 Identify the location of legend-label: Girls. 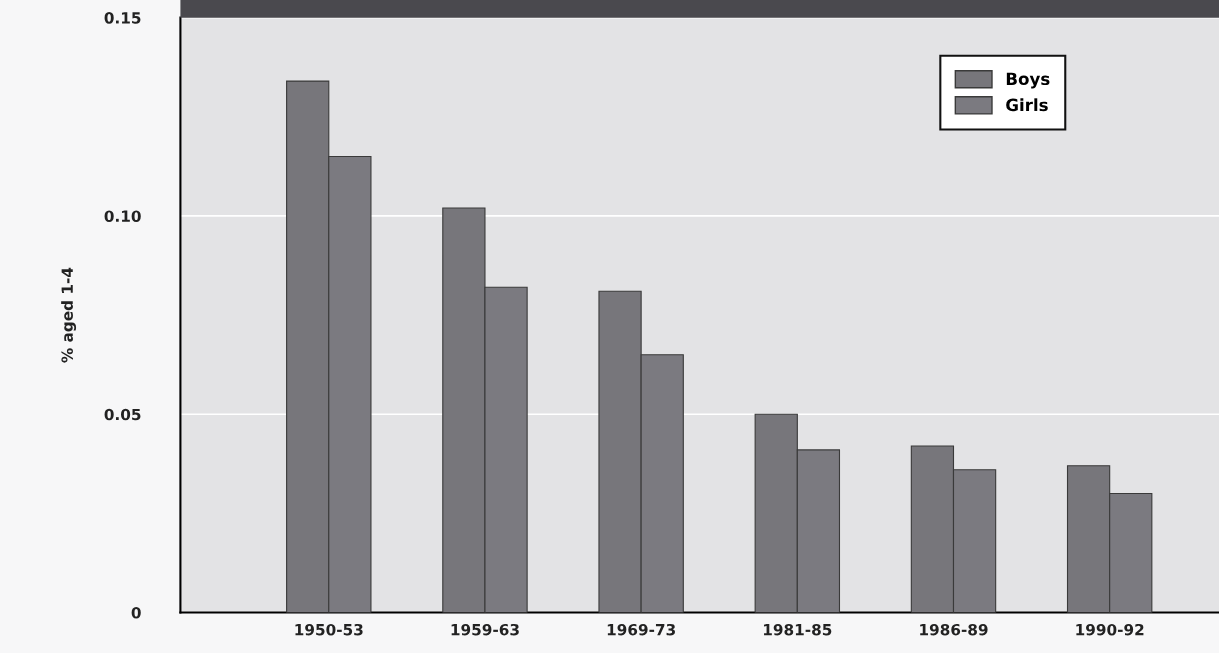
(1027, 105).